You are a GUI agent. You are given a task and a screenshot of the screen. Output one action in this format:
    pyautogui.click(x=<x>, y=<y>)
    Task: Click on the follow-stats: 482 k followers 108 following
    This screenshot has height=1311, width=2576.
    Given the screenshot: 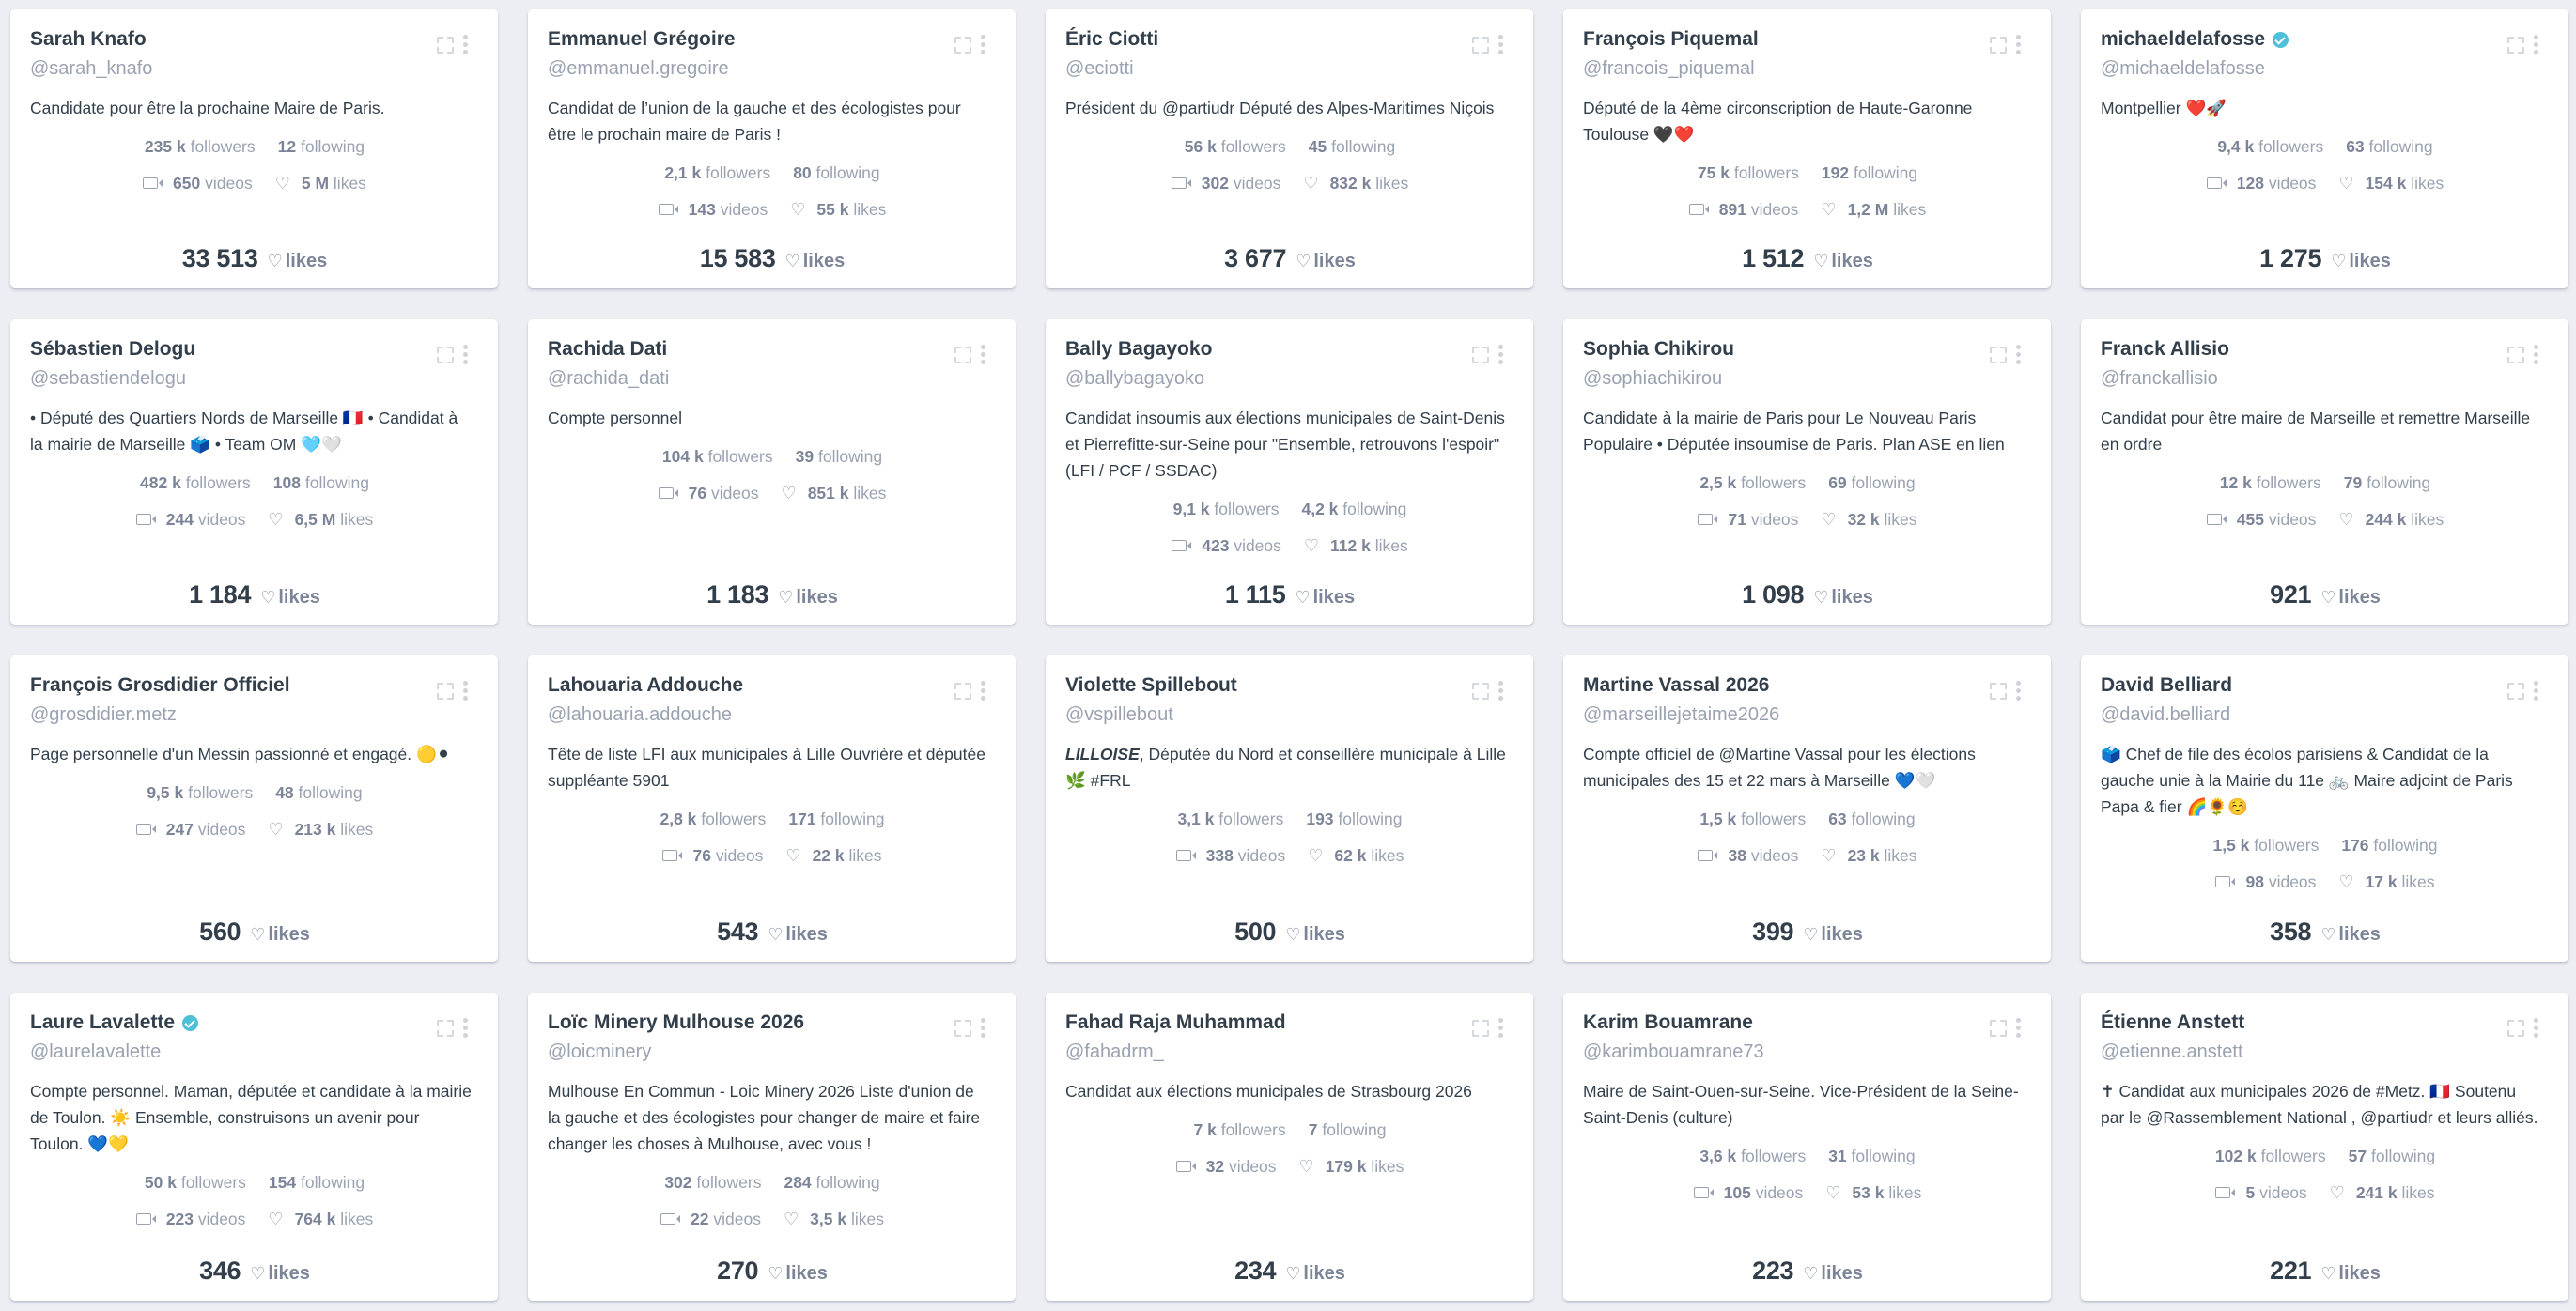 What is the action you would take?
    pyautogui.click(x=255, y=482)
    